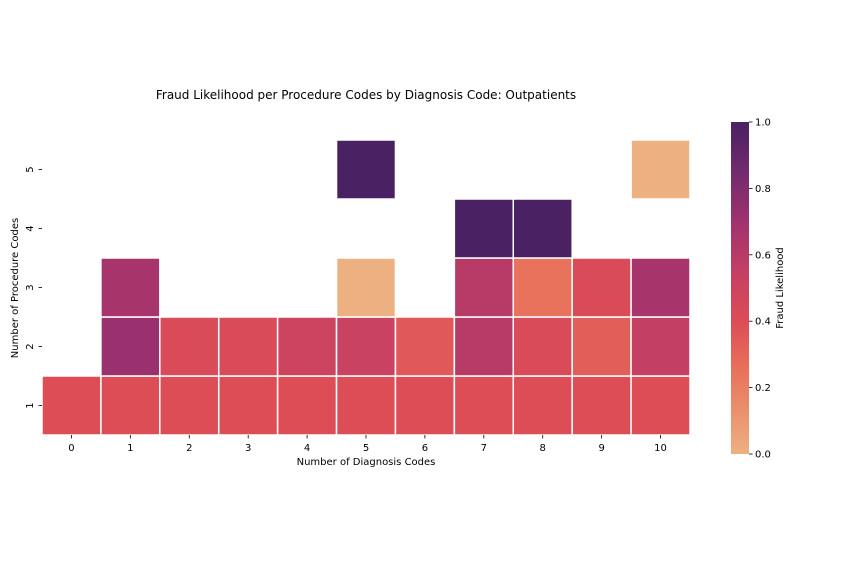 This screenshot has width=864, height=580. I want to click on colorbar-tick-label: 1.0, so click(763, 123).